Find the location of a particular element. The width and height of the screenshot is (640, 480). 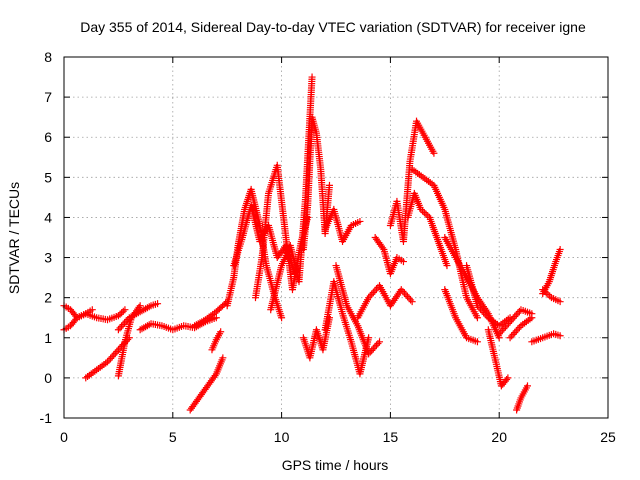

x-tick-label: 15 is located at coordinates (391, 437).